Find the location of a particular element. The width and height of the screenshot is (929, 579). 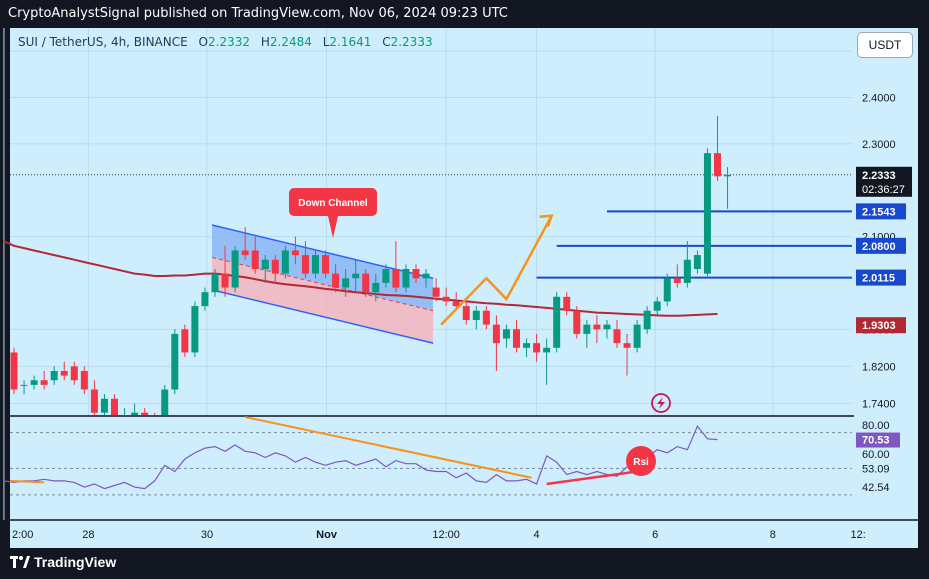

rsi-value-badge is located at coordinates (878, 440).